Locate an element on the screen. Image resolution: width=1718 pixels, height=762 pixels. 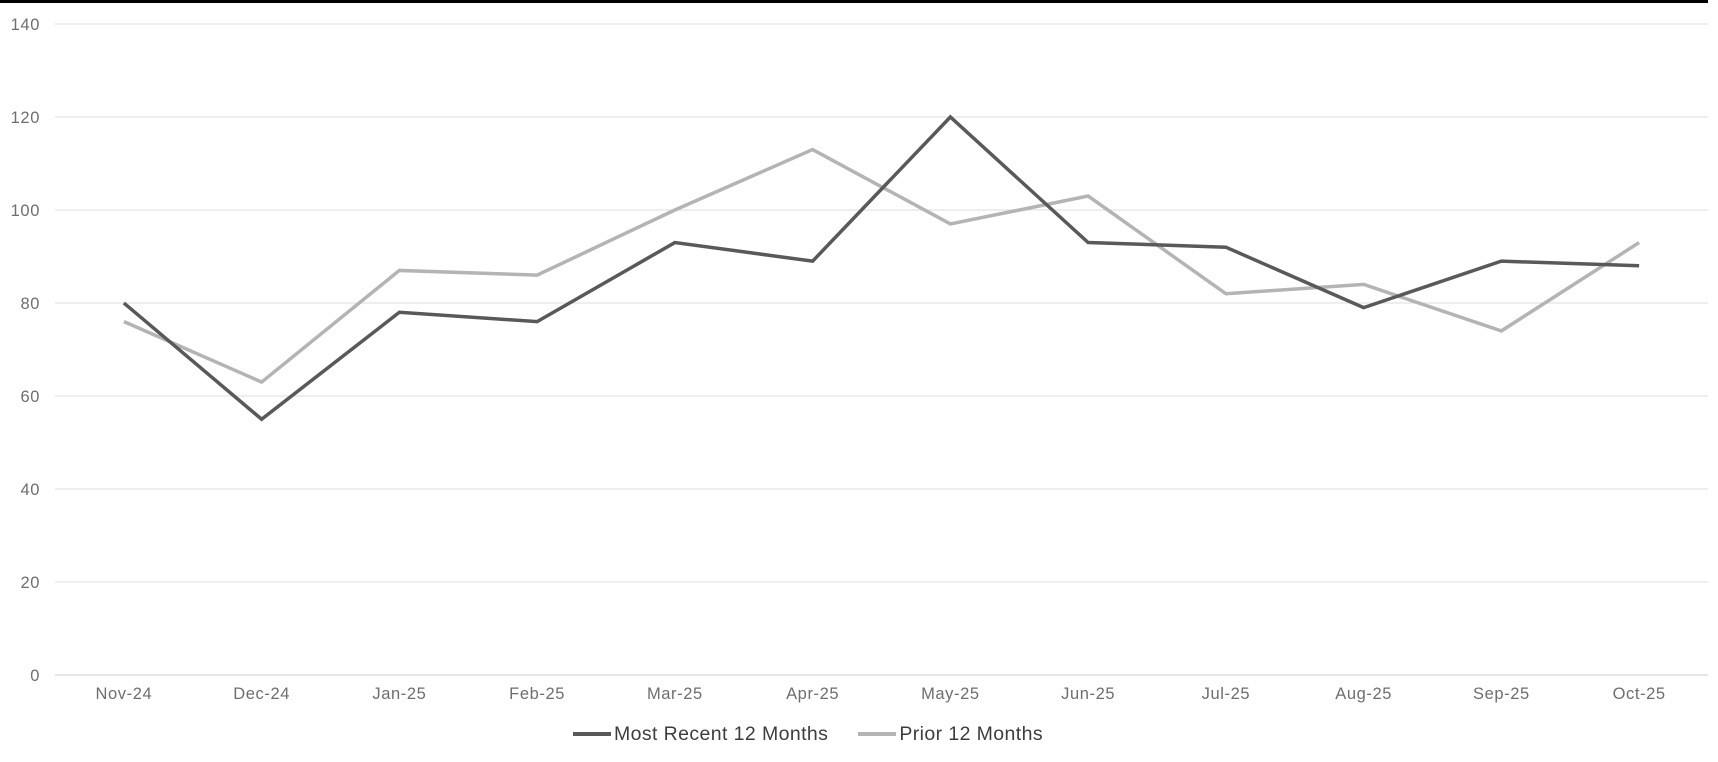
x-tick-label: Feb-25 is located at coordinates (537, 694).